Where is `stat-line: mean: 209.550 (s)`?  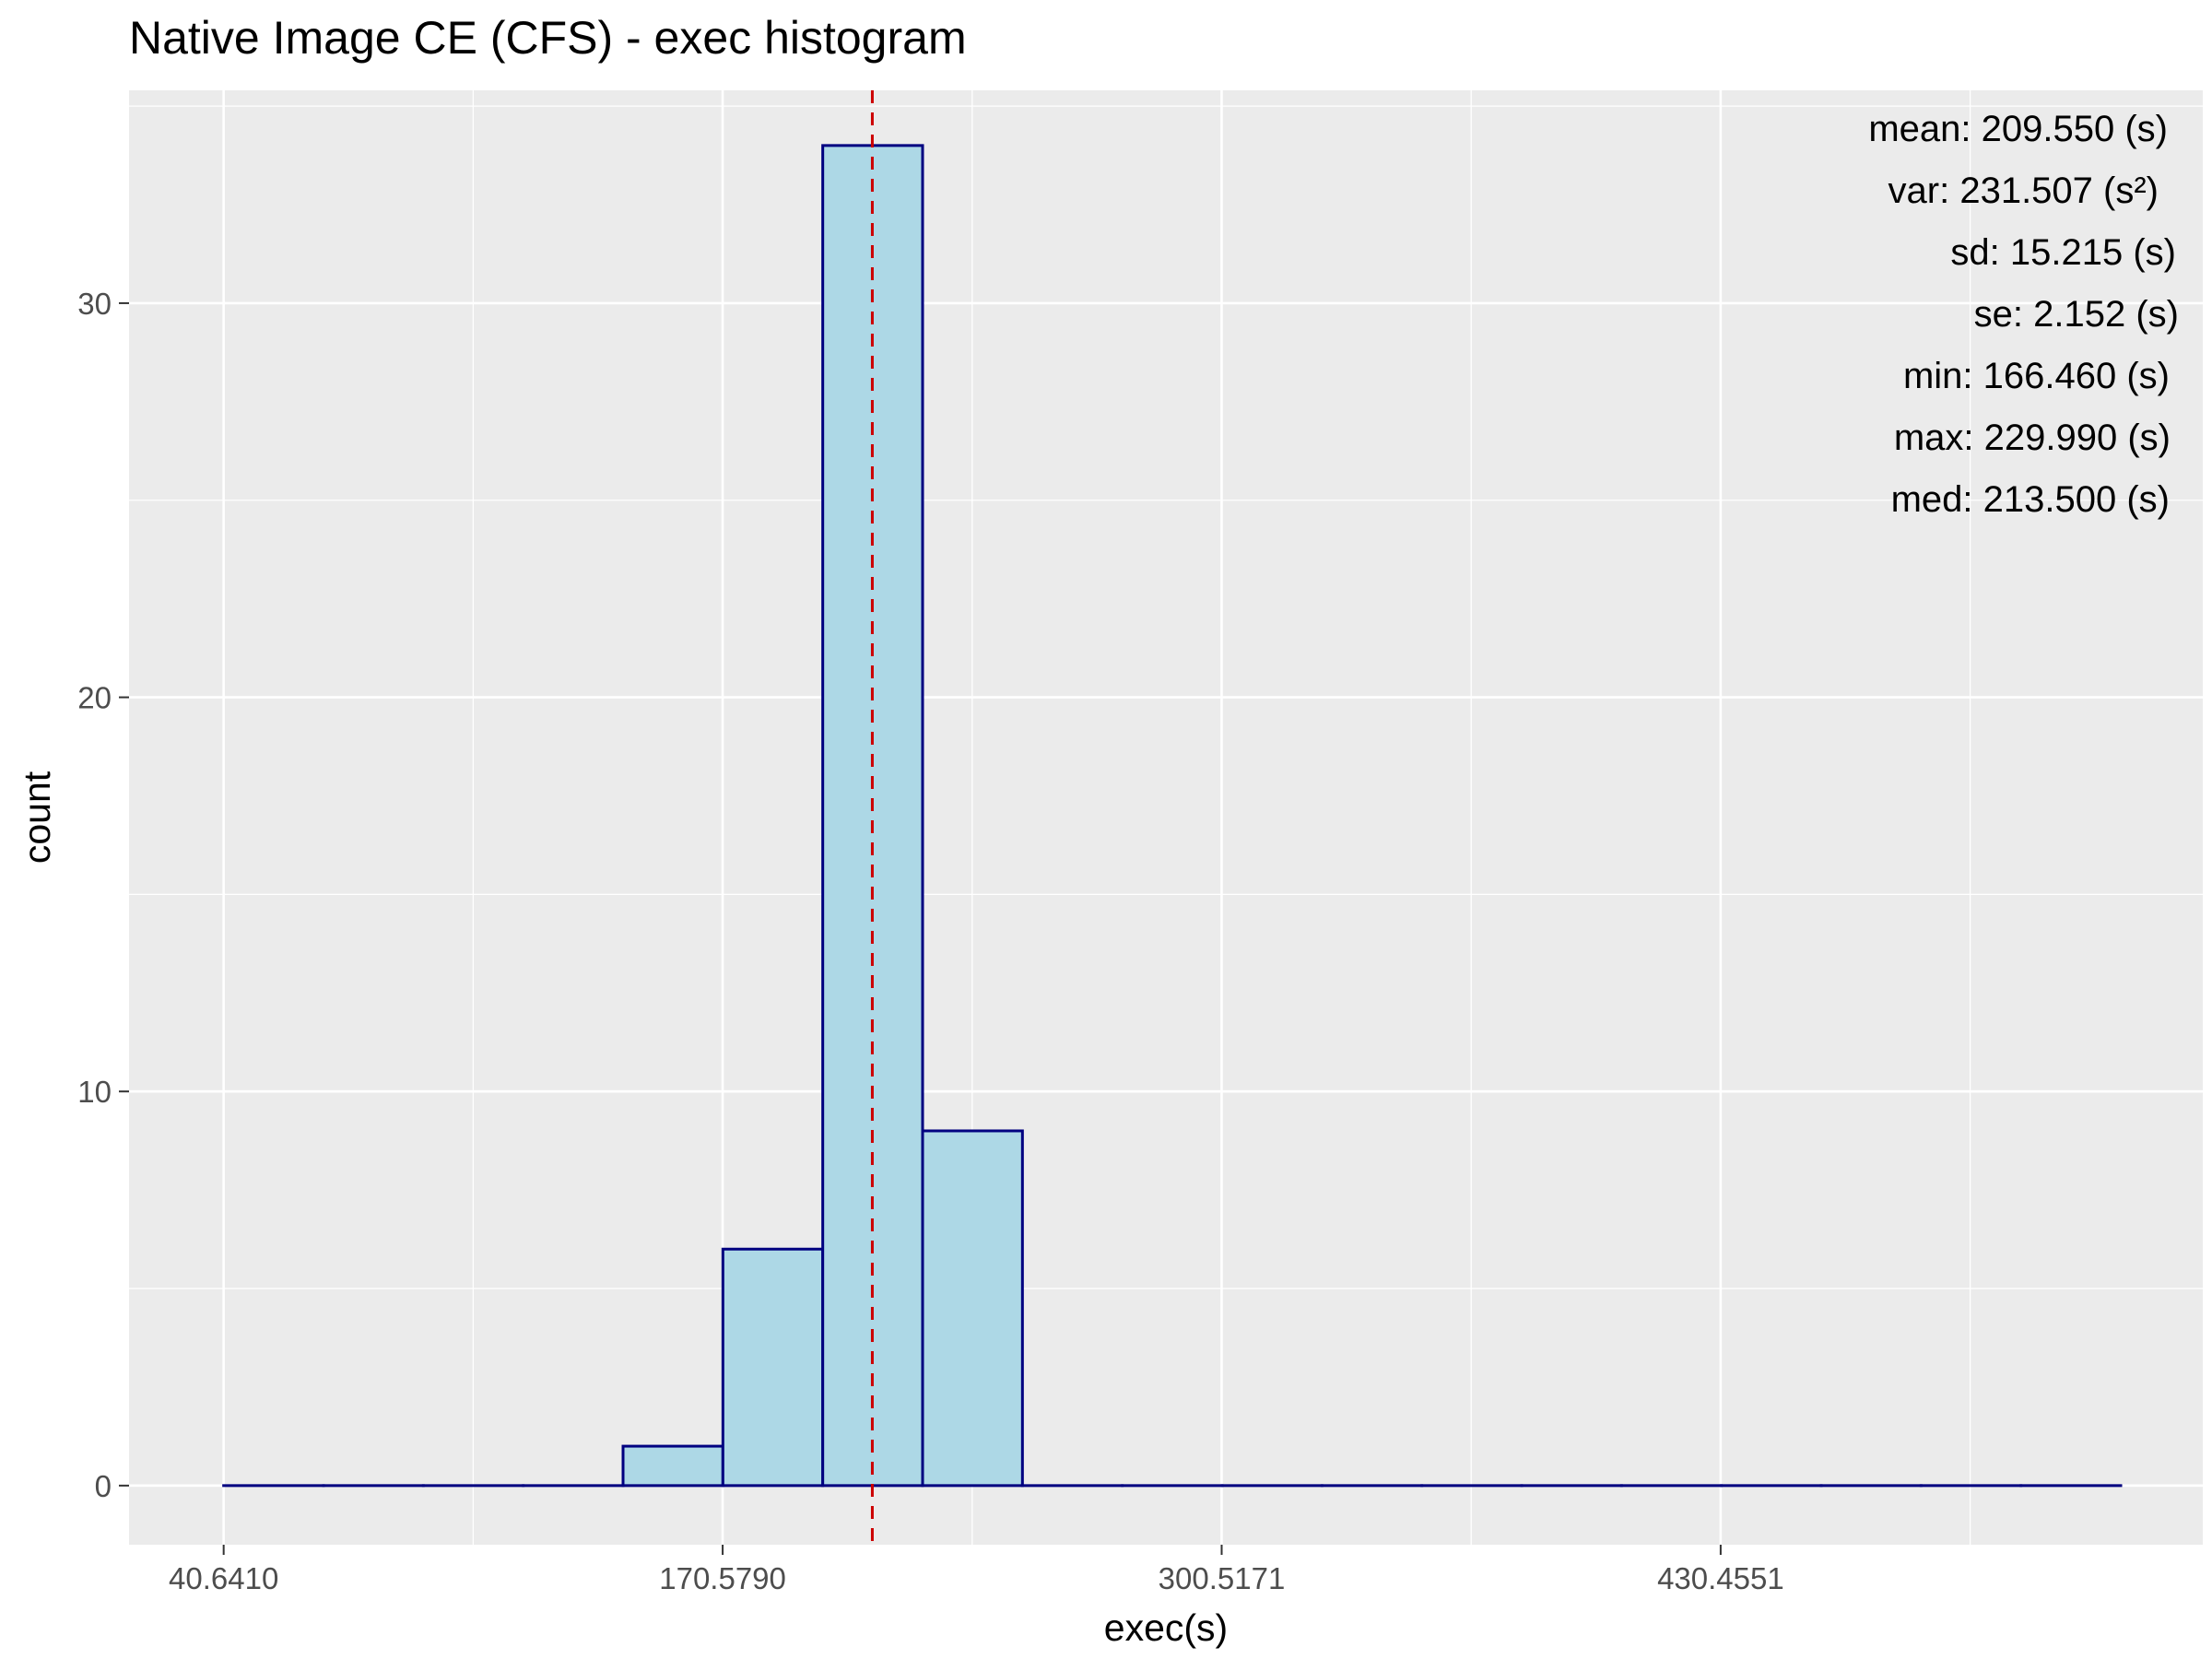
stat-line: mean: 209.550 (s) is located at coordinates (2018, 129).